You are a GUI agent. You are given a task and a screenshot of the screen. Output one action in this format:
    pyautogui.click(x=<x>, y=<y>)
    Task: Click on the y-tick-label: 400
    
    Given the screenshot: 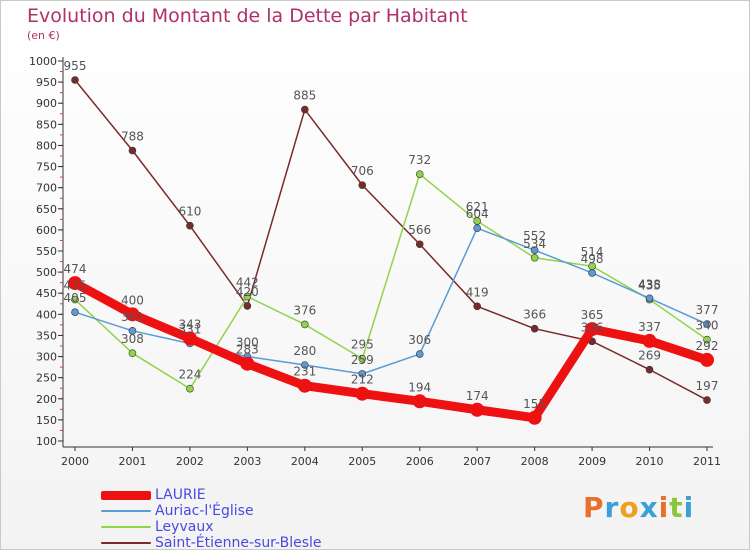 What is the action you would take?
    pyautogui.click(x=46, y=314)
    